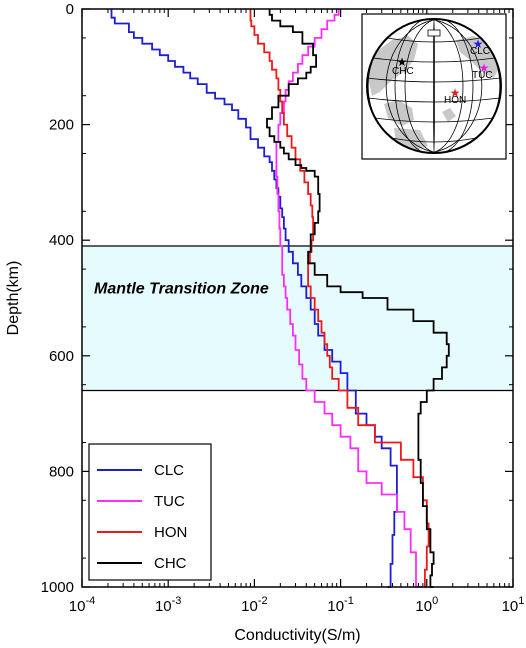 The image size is (526, 648). I want to click on y-tick-label: 800, so click(61, 471).